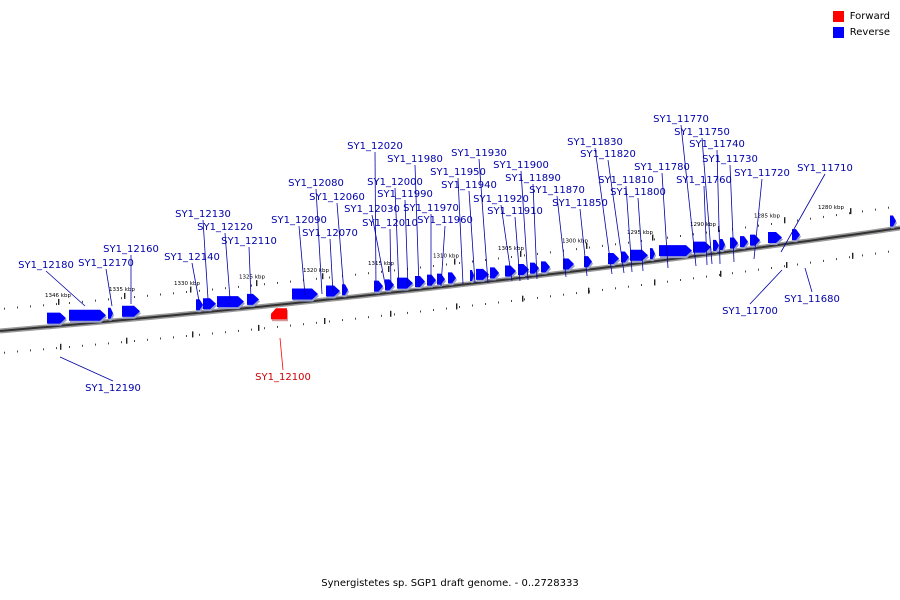  What do you see at coordinates (557, 190) in the screenshot?
I see `gene-label: SY1_11870` at bounding box center [557, 190].